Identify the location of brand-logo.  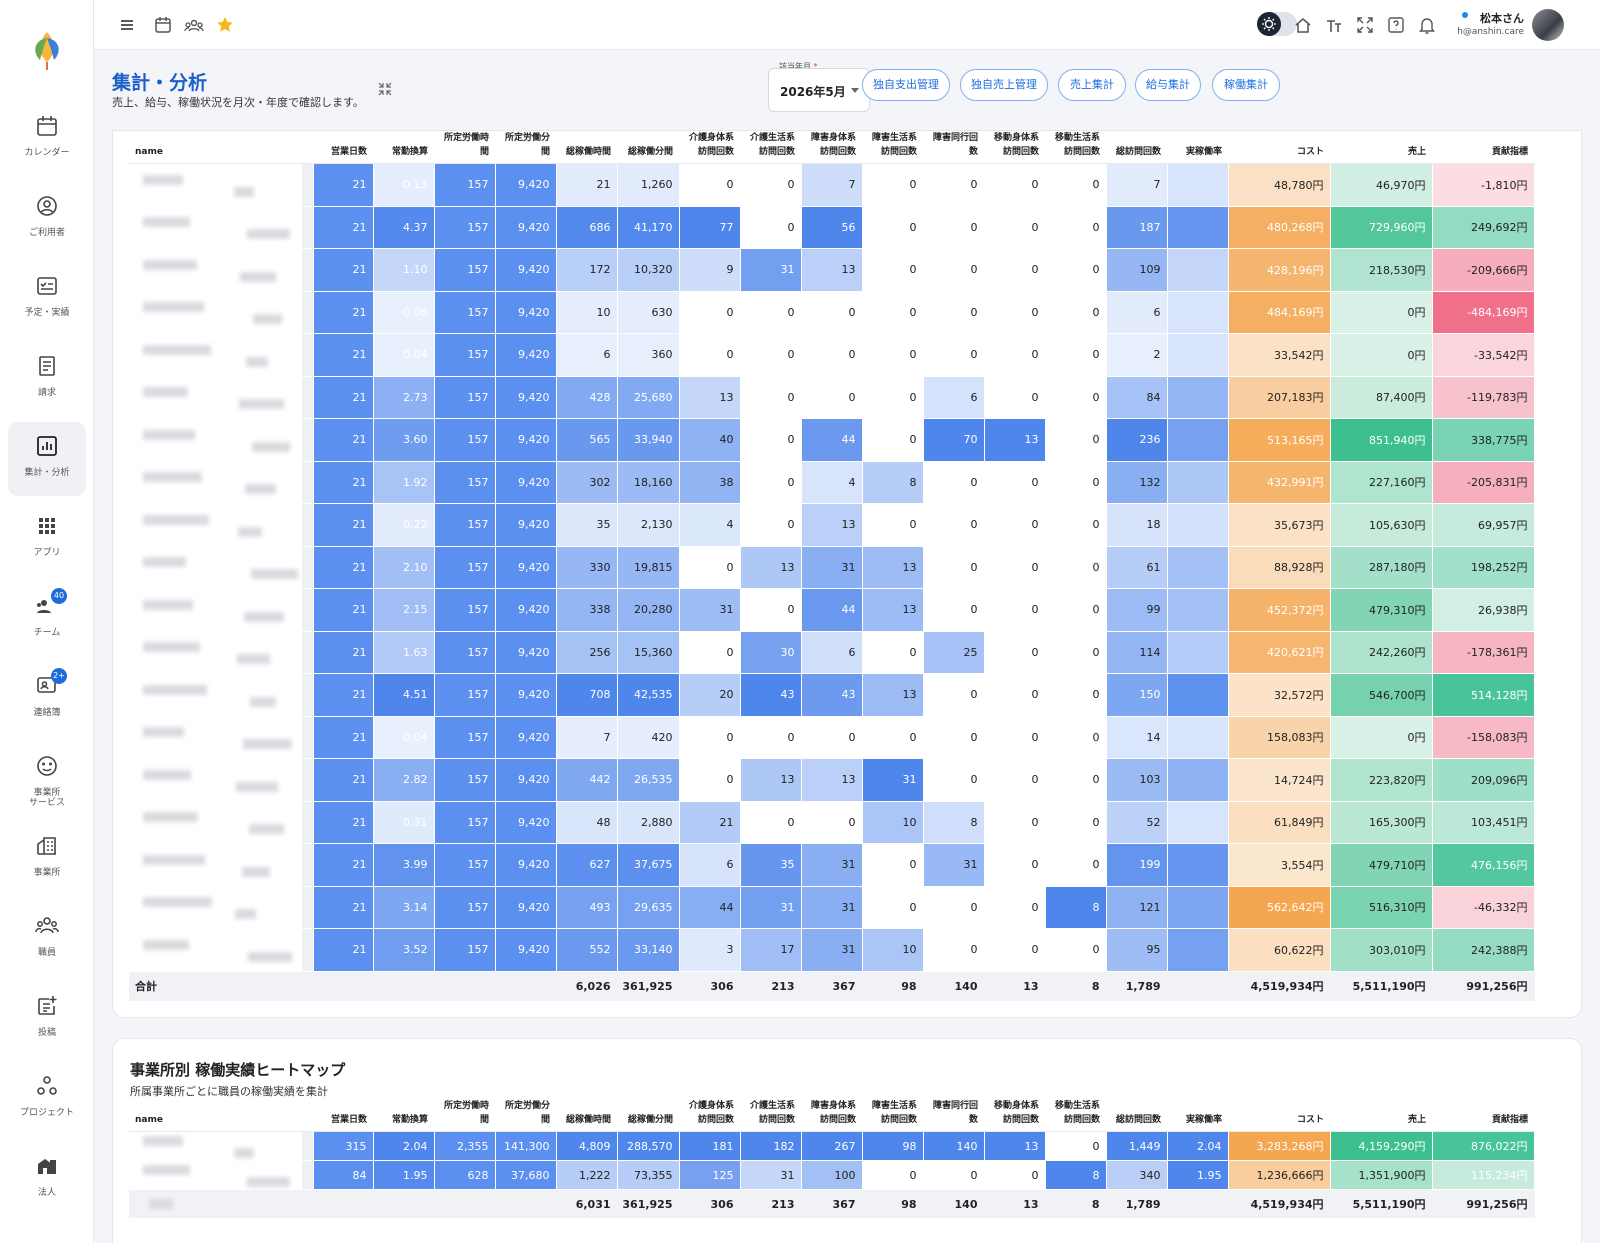
(47, 50).